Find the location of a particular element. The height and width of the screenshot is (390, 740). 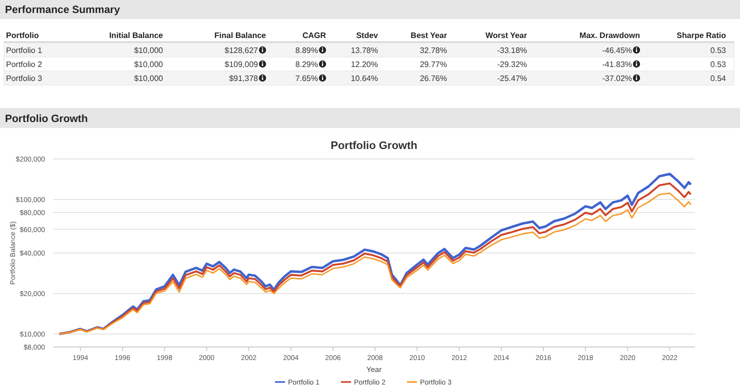

text: 26.76% is located at coordinates (433, 78).